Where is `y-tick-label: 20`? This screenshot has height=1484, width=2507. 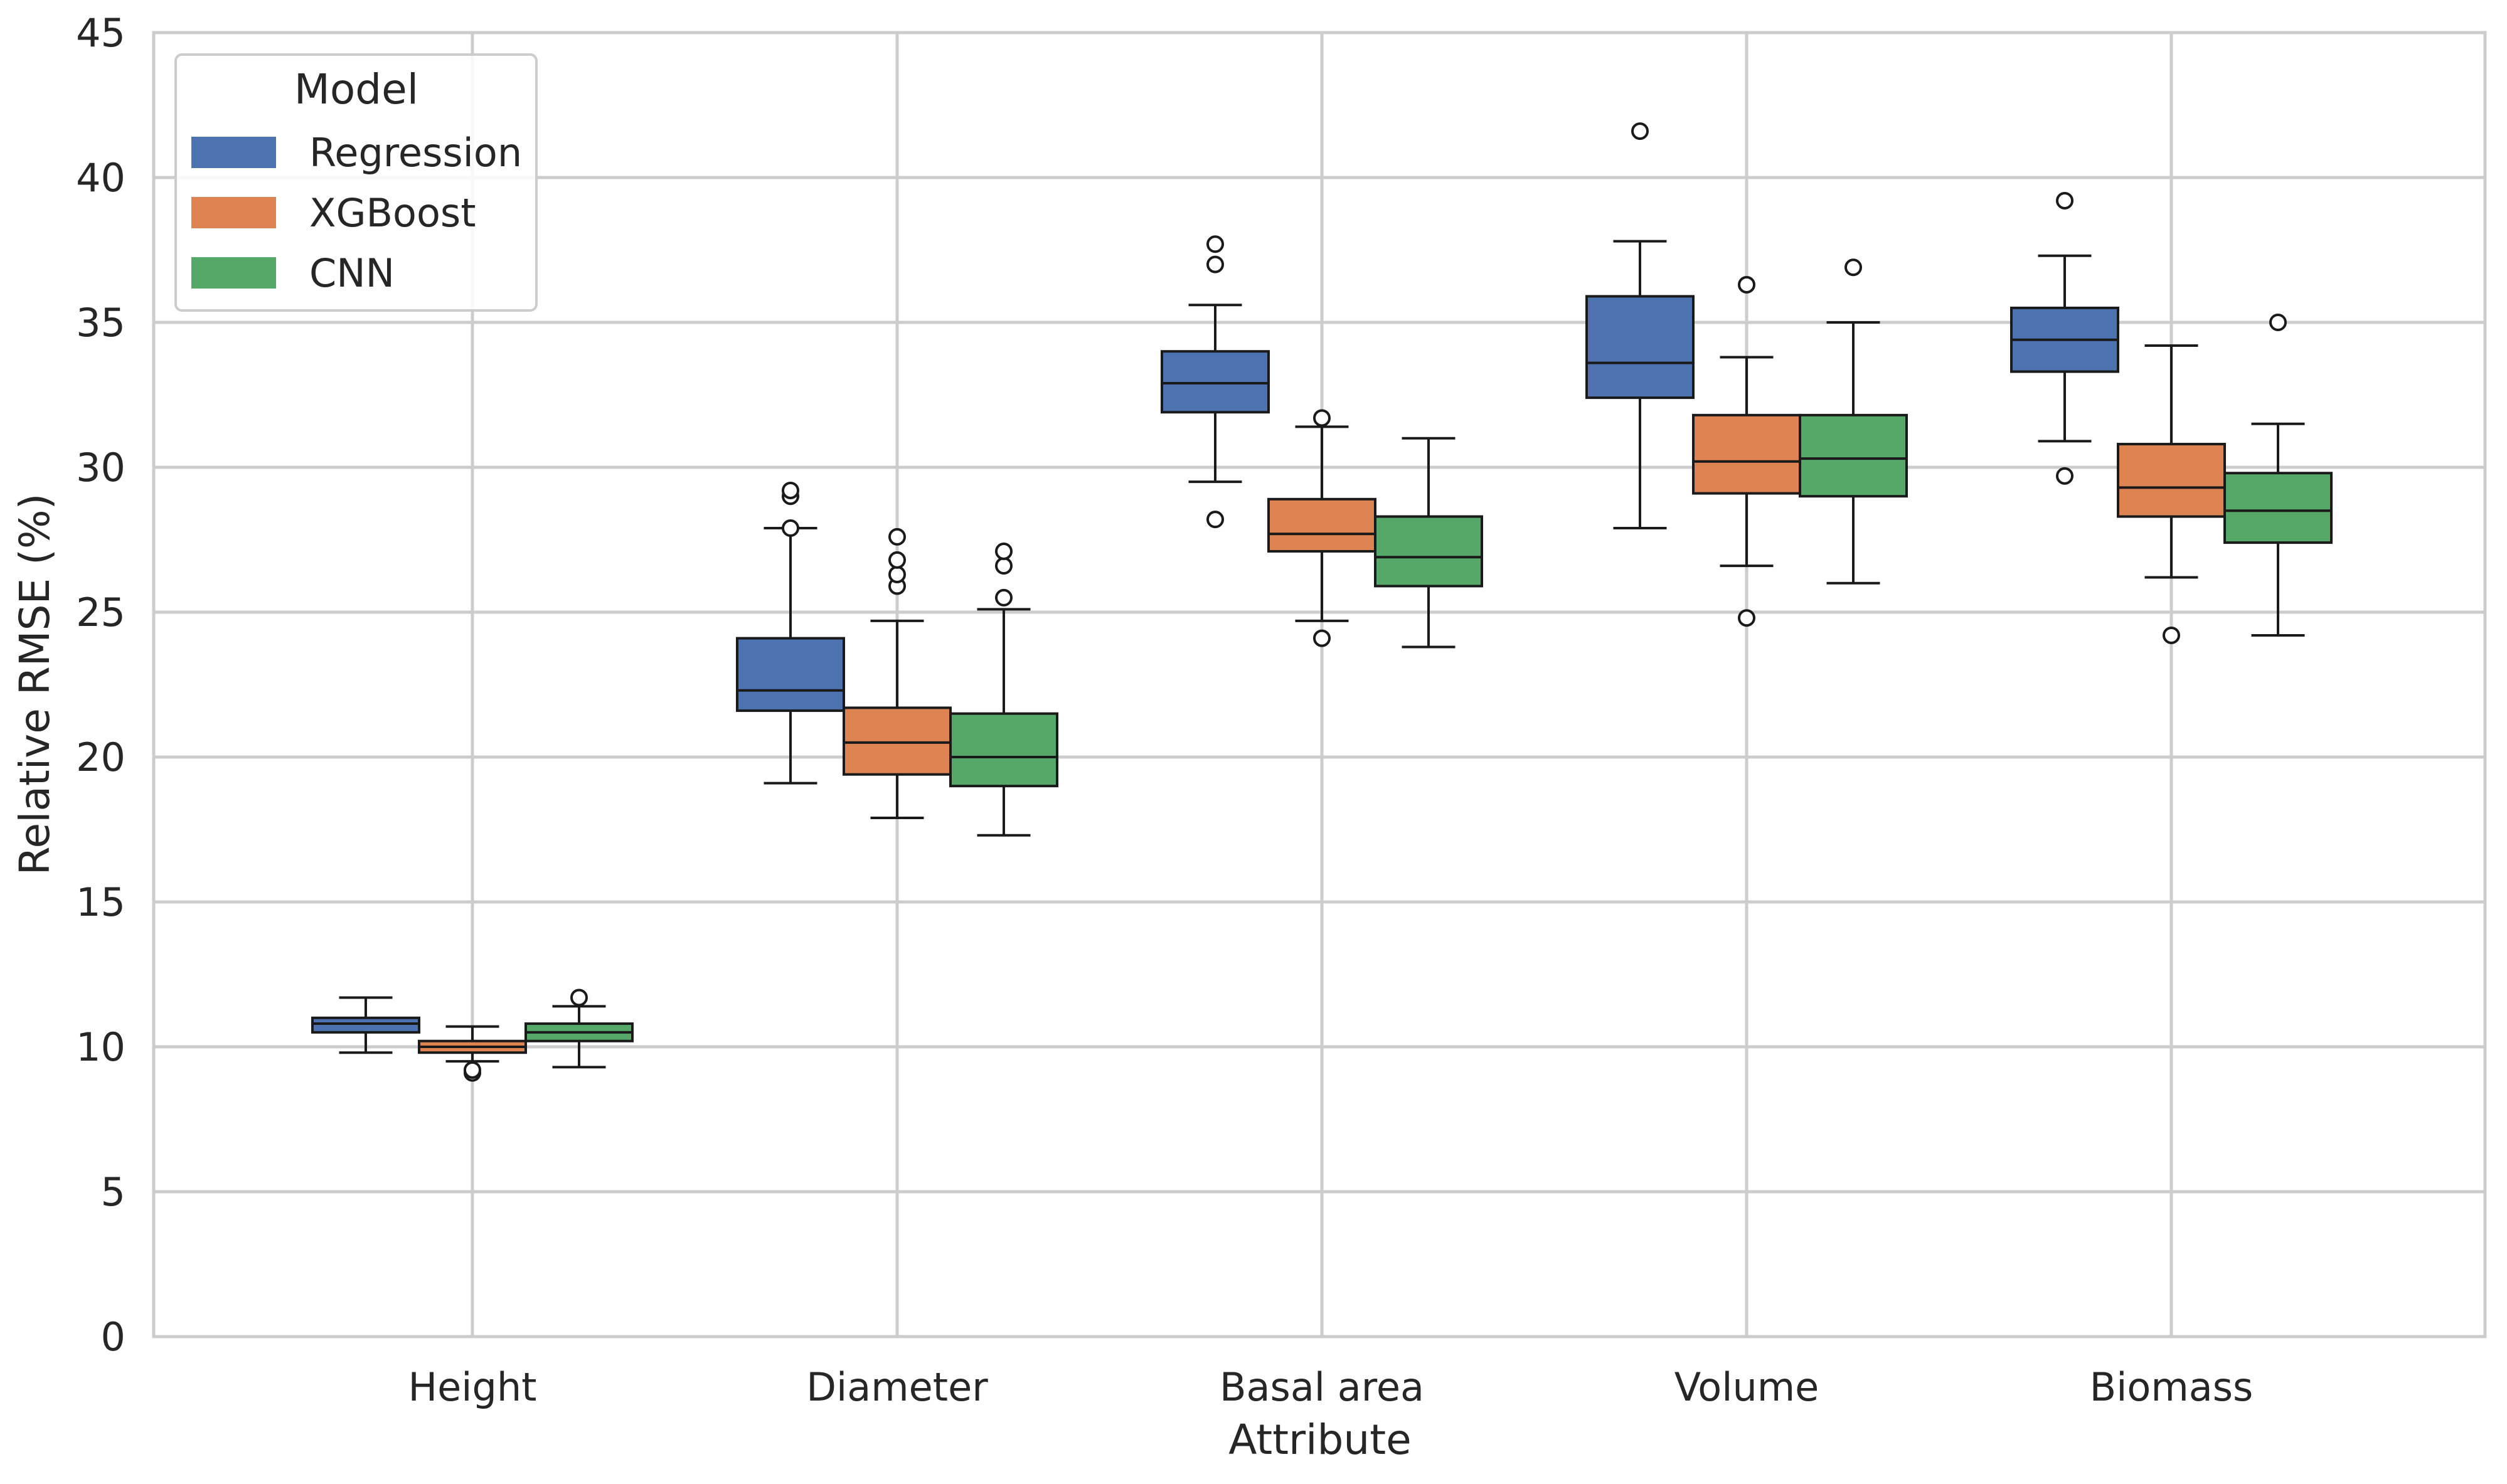
y-tick-label: 20 is located at coordinates (100, 757).